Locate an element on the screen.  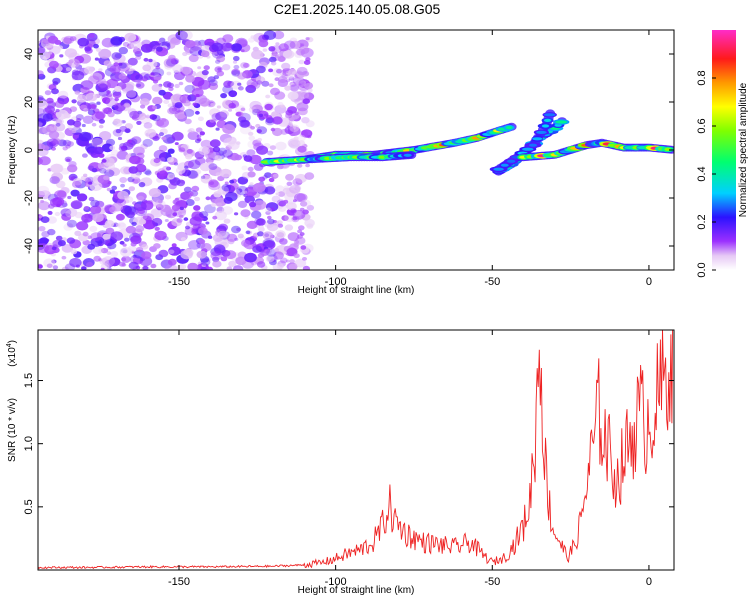
colorbar-tick-label: 0.2 is located at coordinates (702, 221).